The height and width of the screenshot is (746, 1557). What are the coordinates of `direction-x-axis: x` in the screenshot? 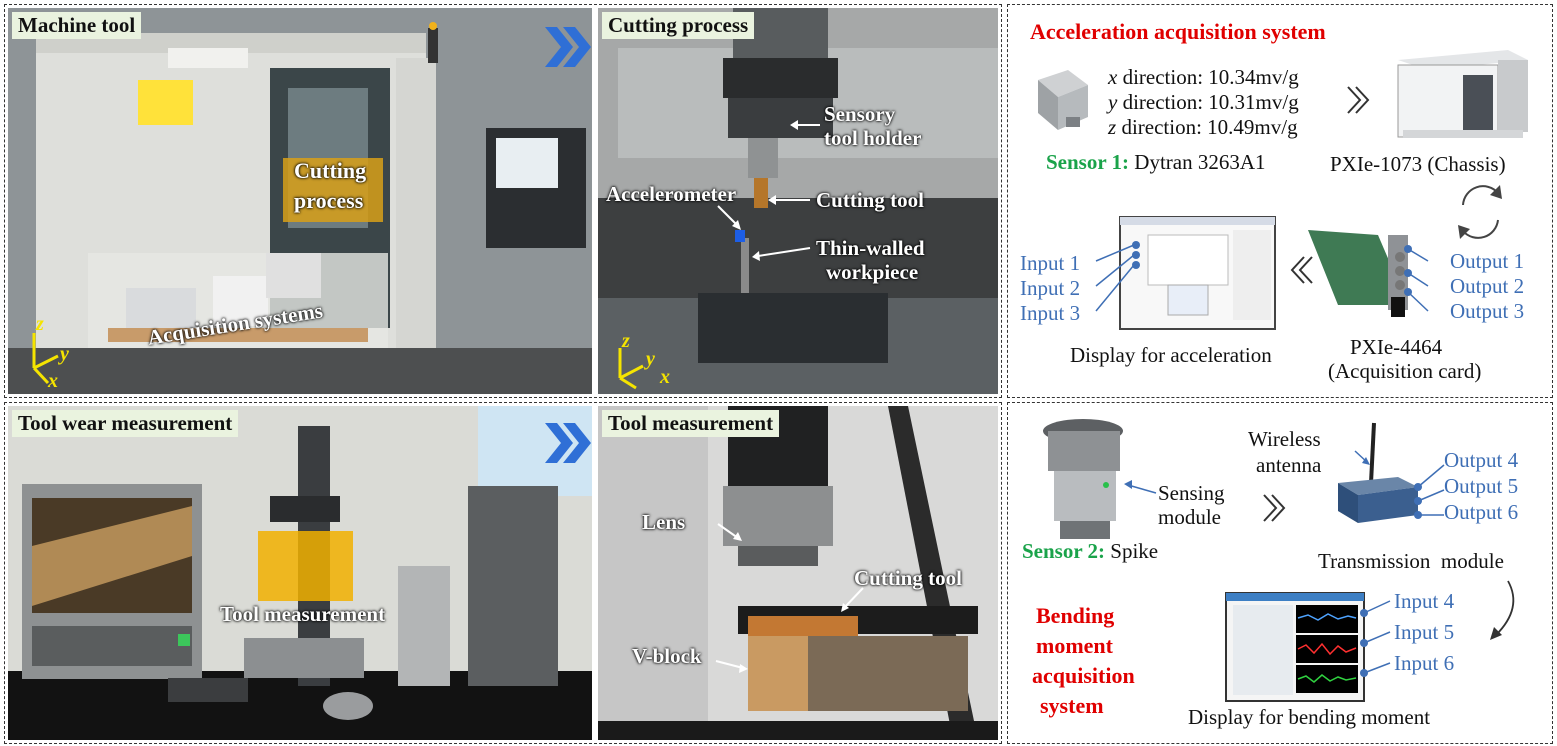 It's located at (1113, 77).